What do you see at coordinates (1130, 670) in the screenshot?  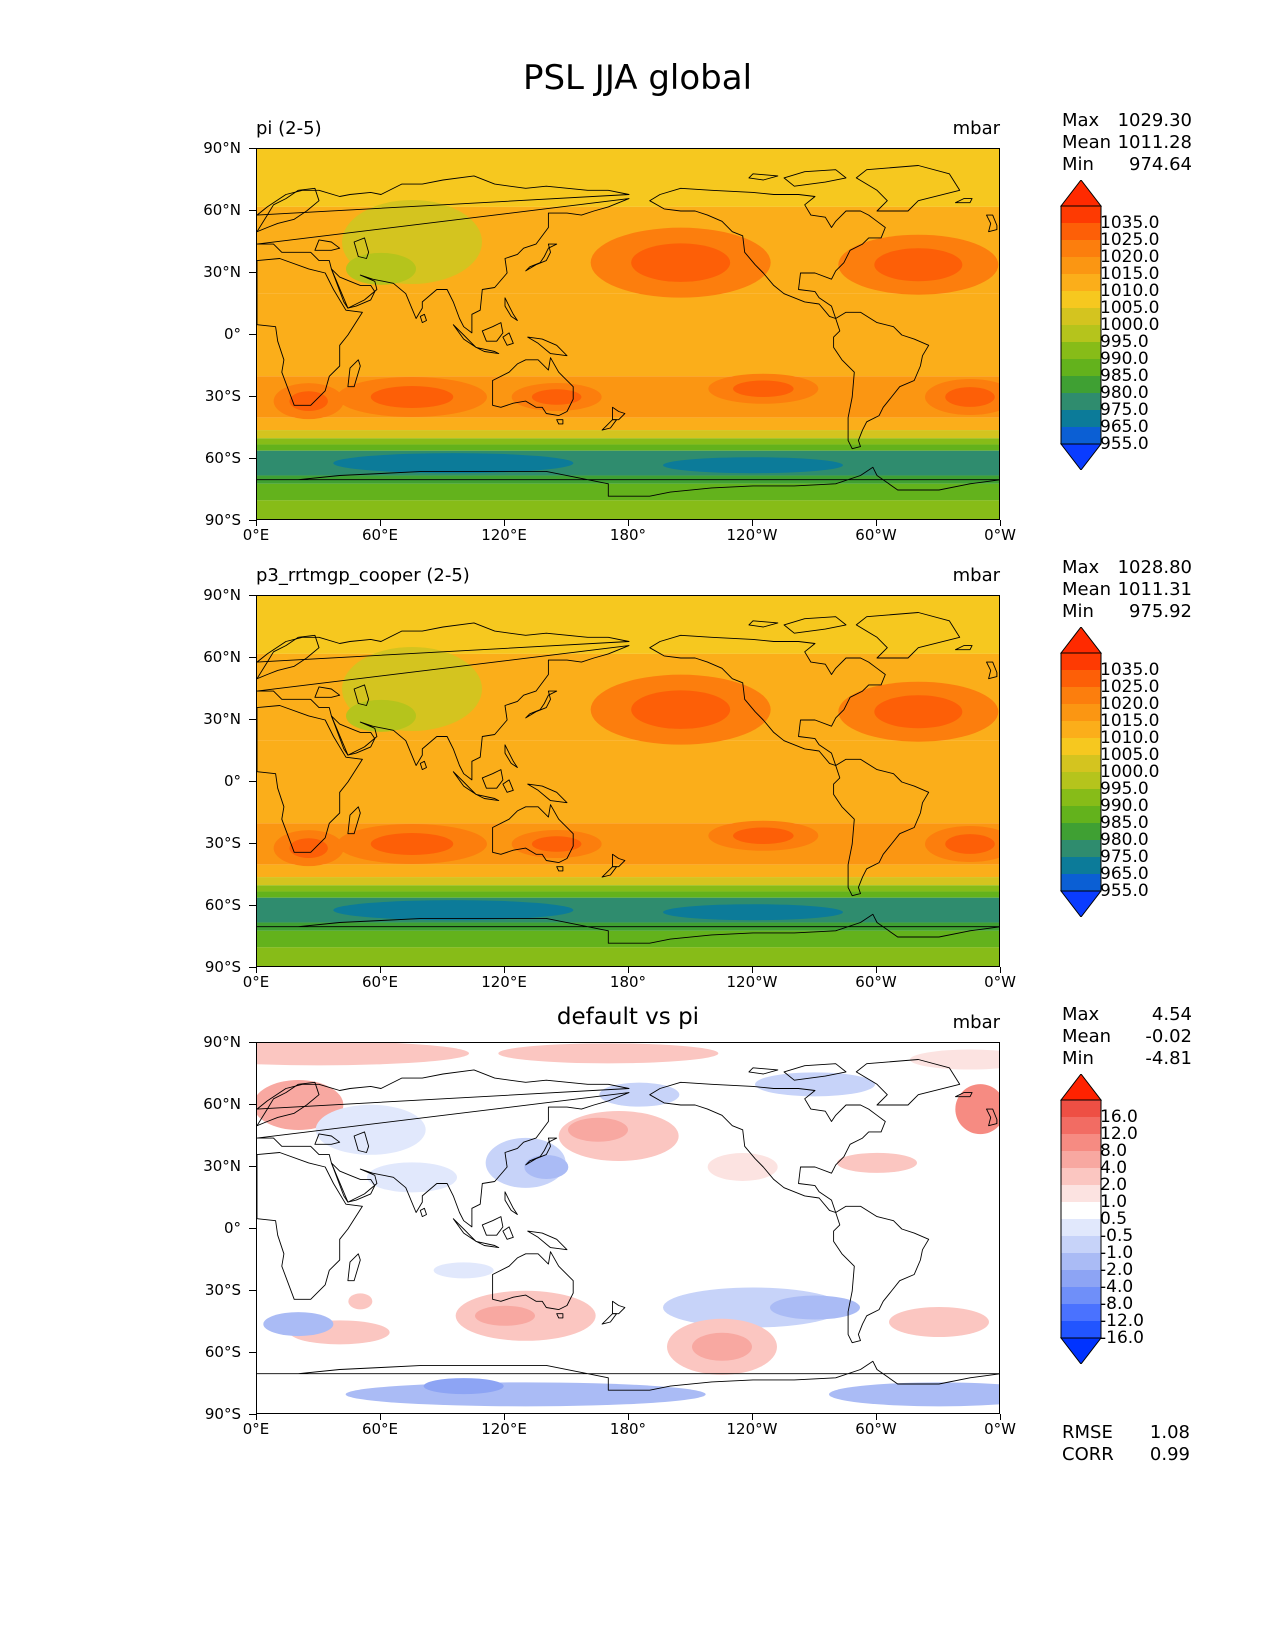 I see `colorbar-tick-label: 1035.0` at bounding box center [1130, 670].